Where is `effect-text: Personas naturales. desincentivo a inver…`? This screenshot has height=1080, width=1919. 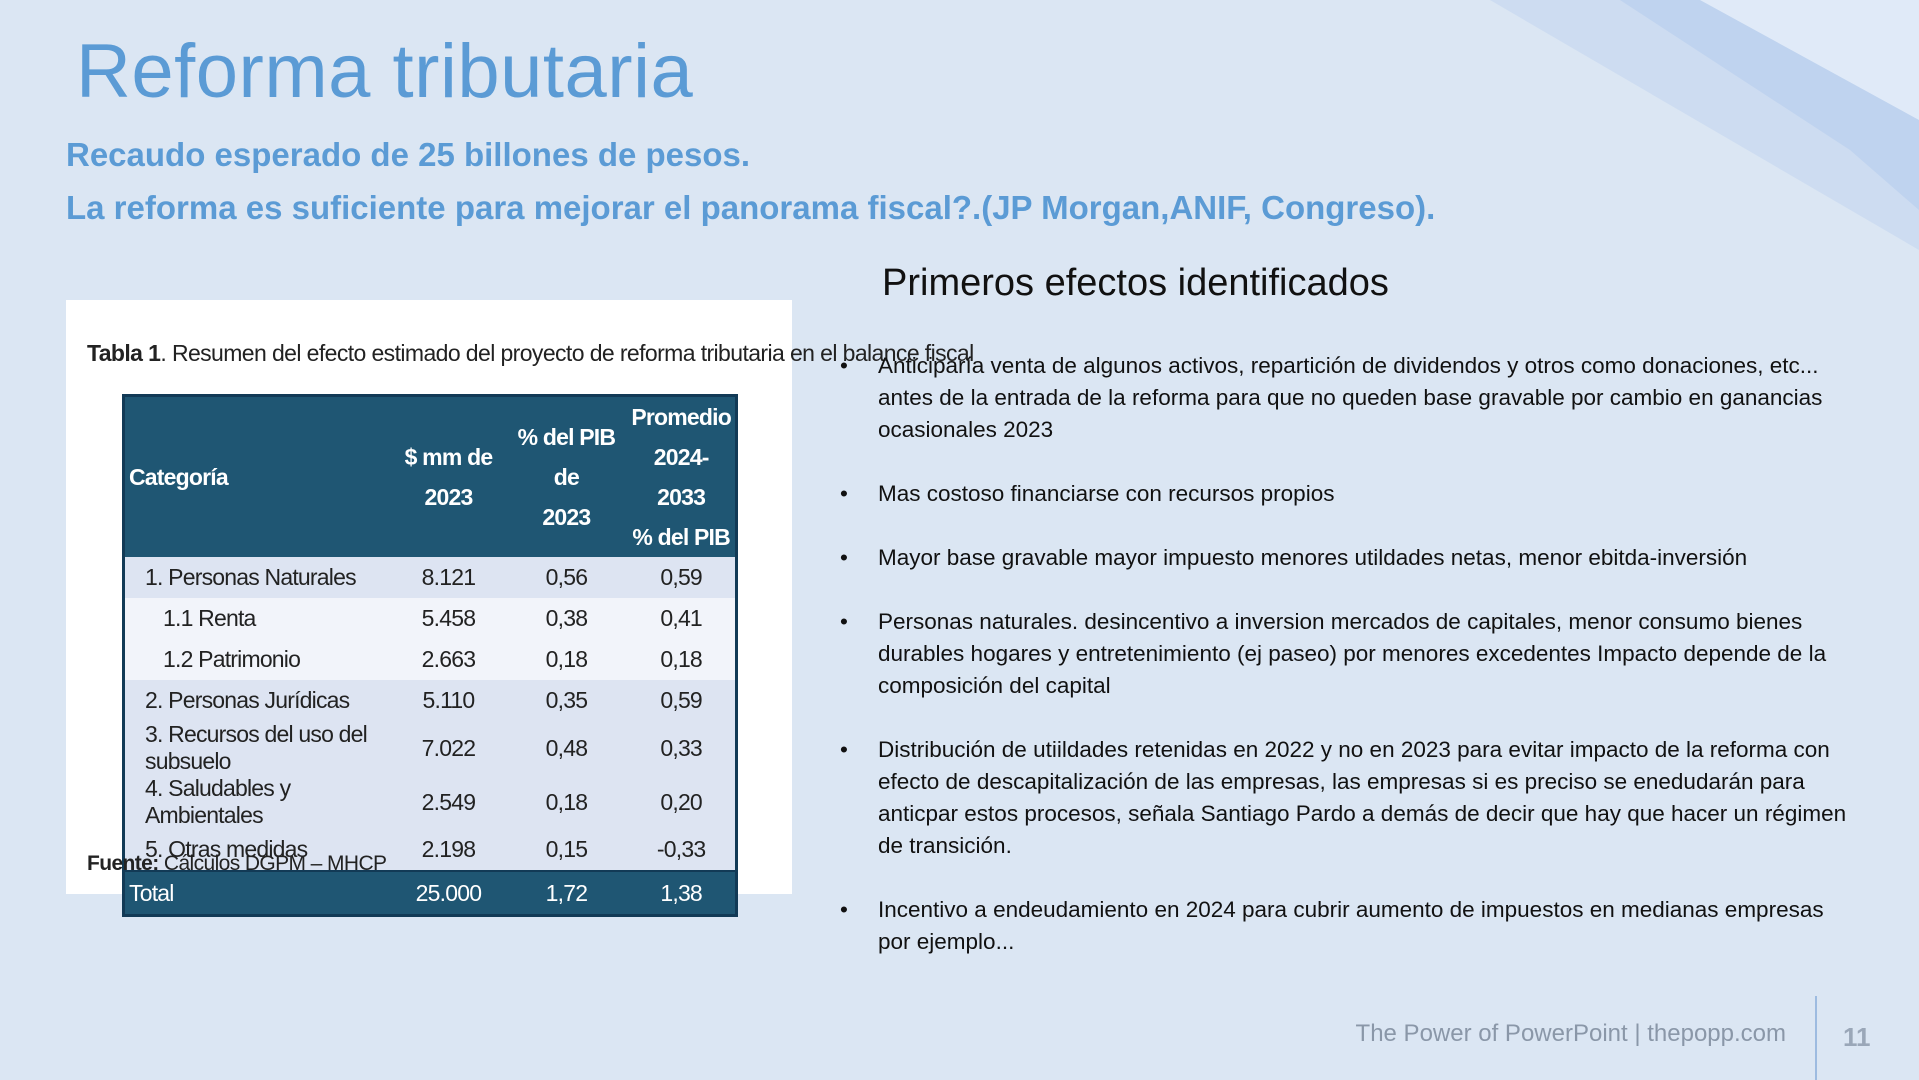 effect-text: Personas naturales. desincentivo a inver… is located at coordinates (1352, 653).